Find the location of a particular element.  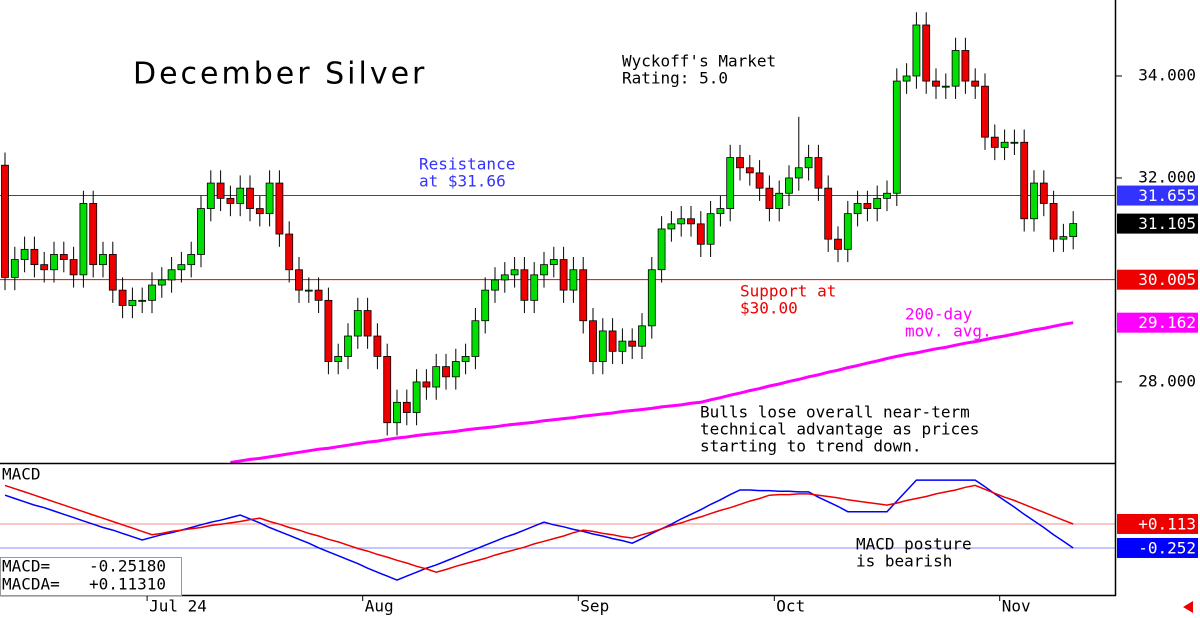

x-tick-label: Aug is located at coordinates (379, 606).